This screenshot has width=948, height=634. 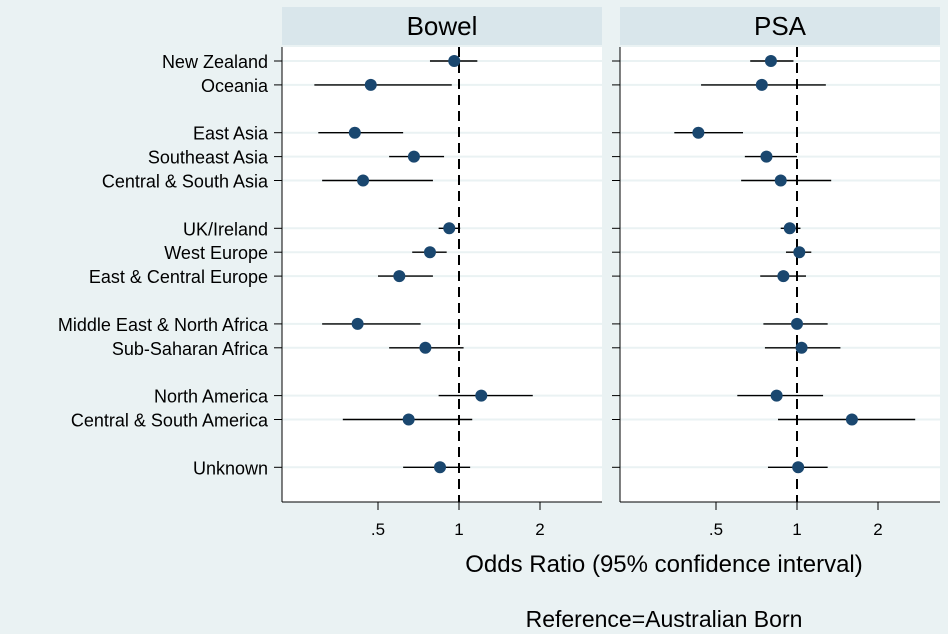 I want to click on y-tick-label: Central & South Asia, so click(x=185, y=182).